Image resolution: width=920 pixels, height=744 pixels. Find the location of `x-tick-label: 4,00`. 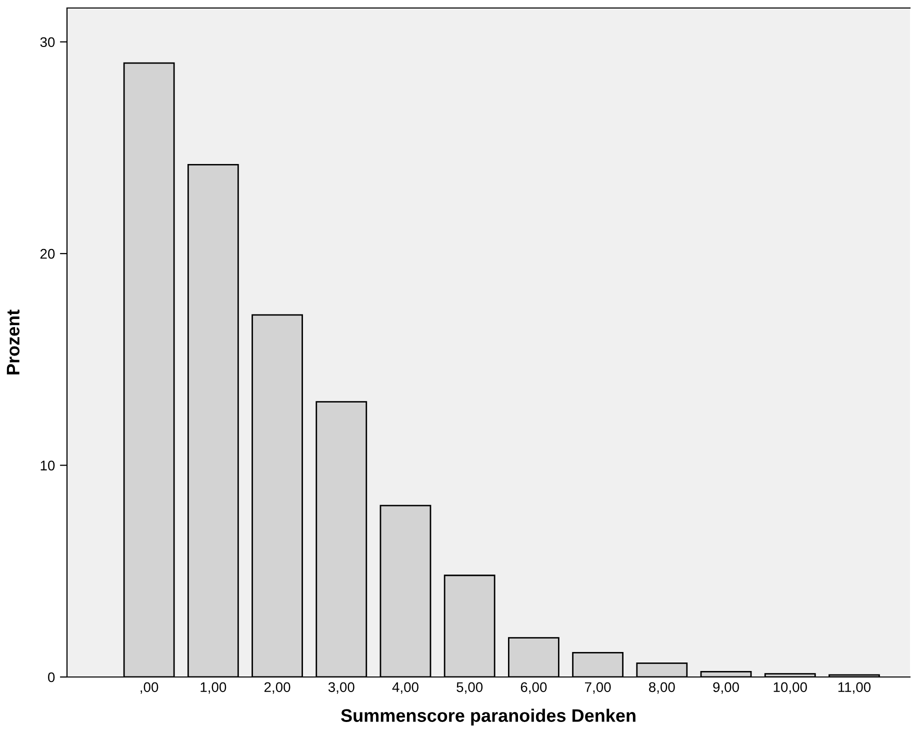

x-tick-label: 4,00 is located at coordinates (405, 688).